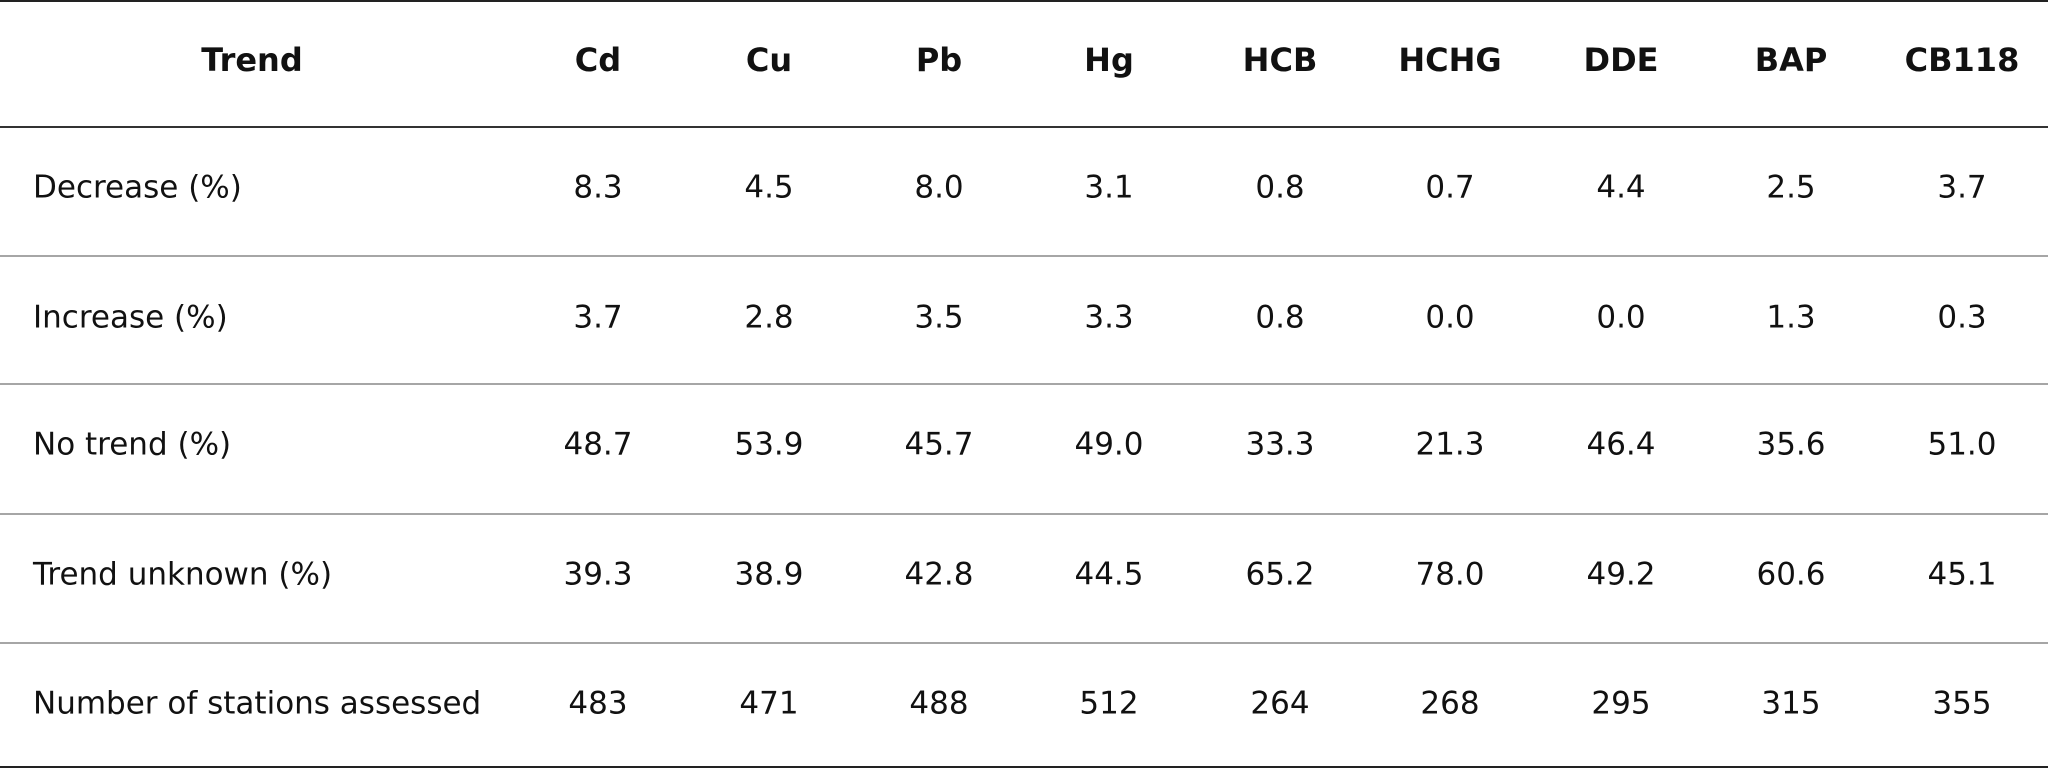 This screenshot has width=2048, height=769. What do you see at coordinates (768, 445) in the screenshot?
I see `cell: 53.9` at bounding box center [768, 445].